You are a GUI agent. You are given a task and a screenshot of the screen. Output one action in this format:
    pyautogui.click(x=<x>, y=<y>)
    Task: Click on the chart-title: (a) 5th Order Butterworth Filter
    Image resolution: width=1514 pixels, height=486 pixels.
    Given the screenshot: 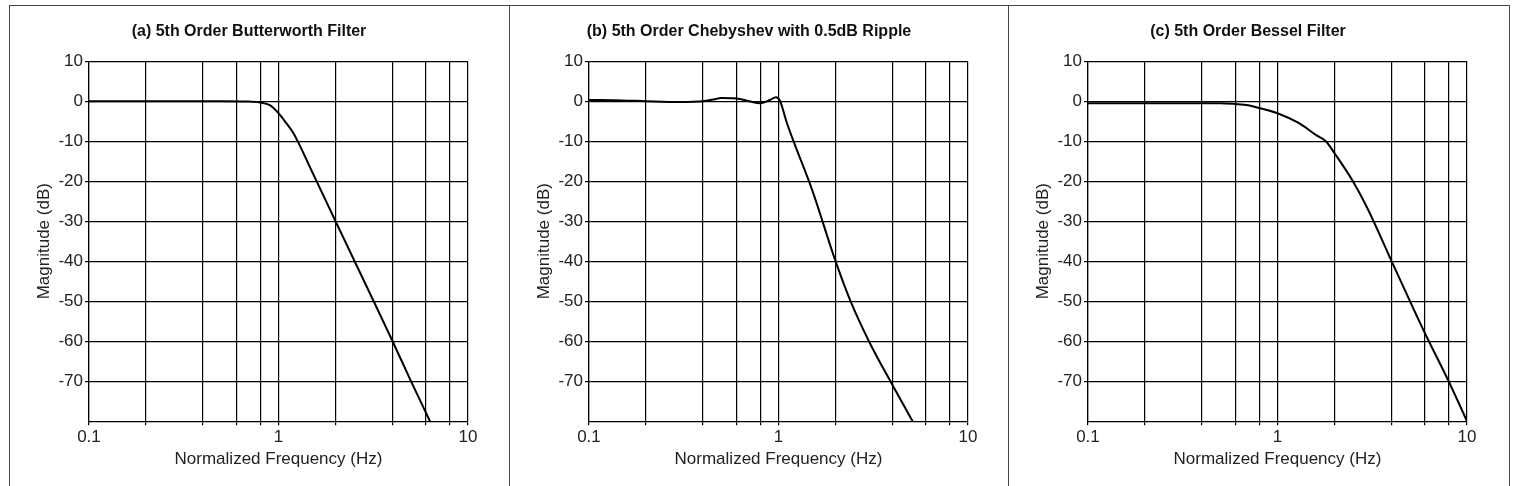 What is the action you would take?
    pyautogui.click(x=249, y=31)
    